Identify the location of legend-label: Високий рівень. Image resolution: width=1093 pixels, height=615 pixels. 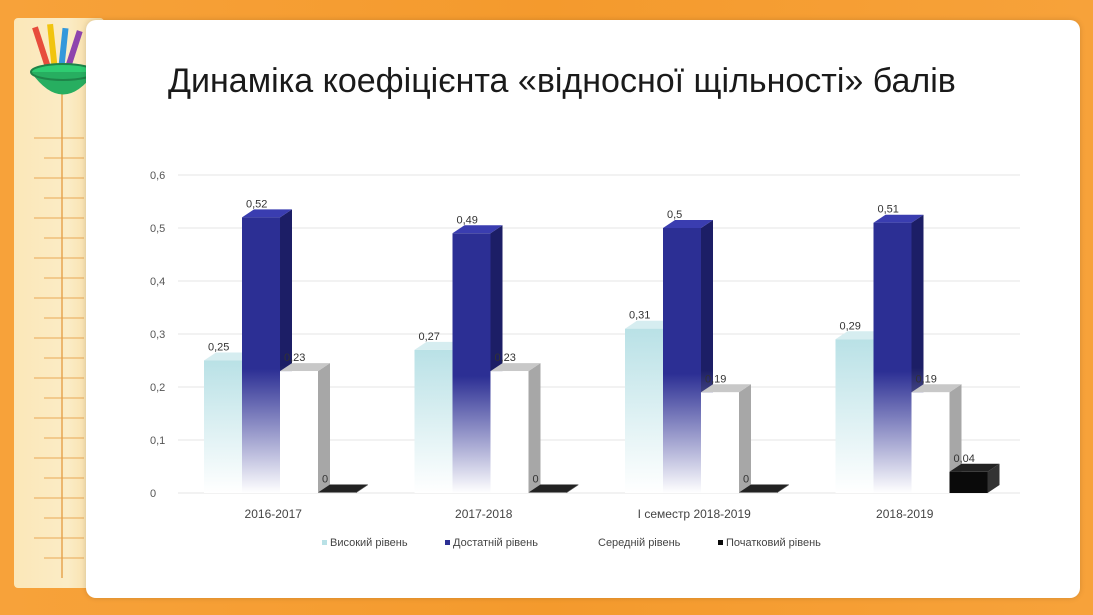
(369, 543).